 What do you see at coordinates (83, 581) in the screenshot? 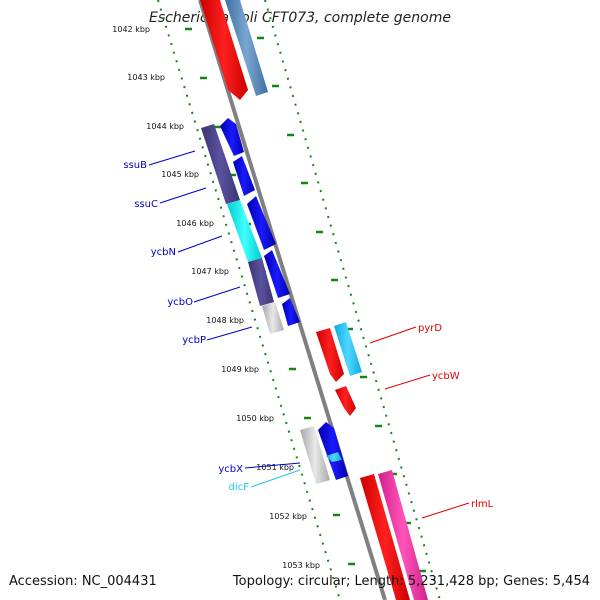
I see `accession-text: Accession: NC_004431` at bounding box center [83, 581].